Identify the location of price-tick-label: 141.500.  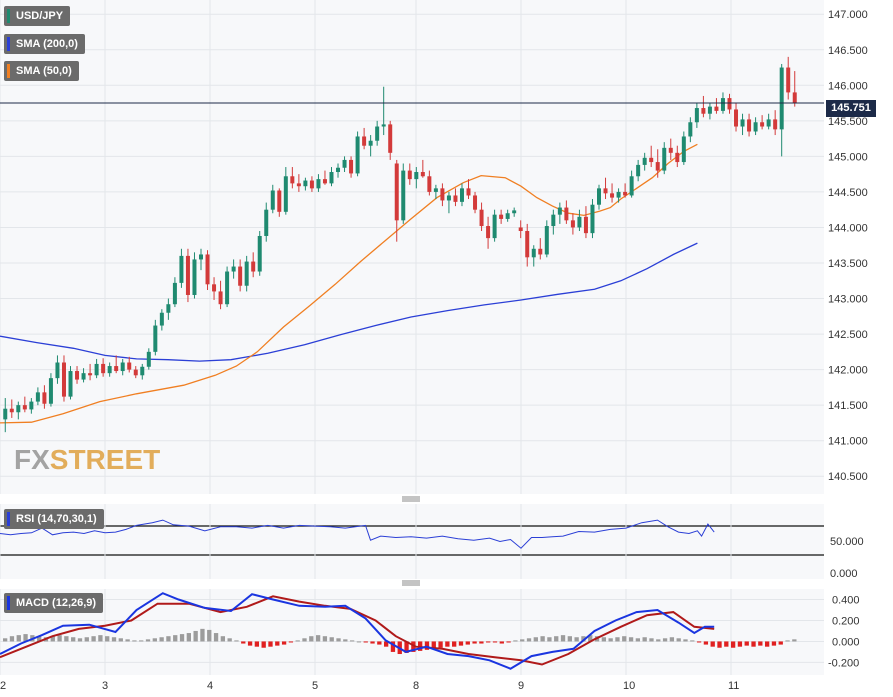
(848, 406).